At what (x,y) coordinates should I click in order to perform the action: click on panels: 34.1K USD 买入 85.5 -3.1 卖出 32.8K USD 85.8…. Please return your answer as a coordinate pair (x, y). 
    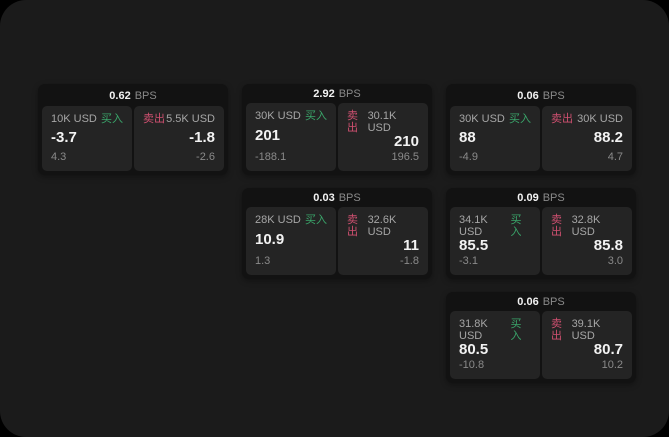
    Looking at the image, I should click on (541, 243).